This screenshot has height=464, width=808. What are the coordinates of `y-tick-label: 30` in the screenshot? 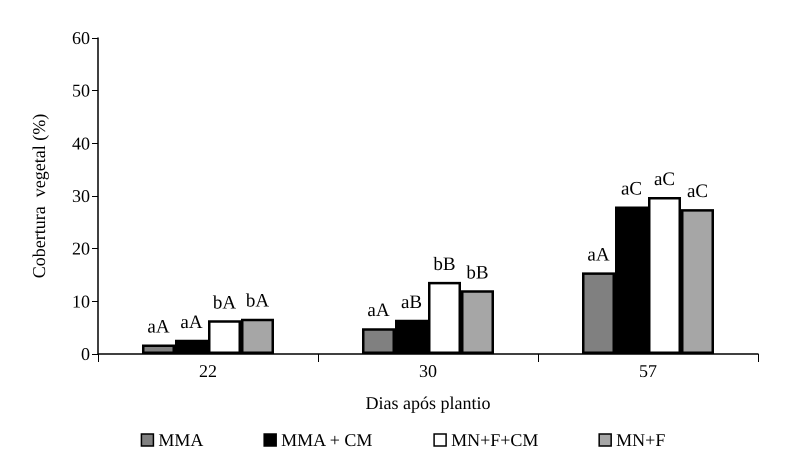 It's located at (81, 196).